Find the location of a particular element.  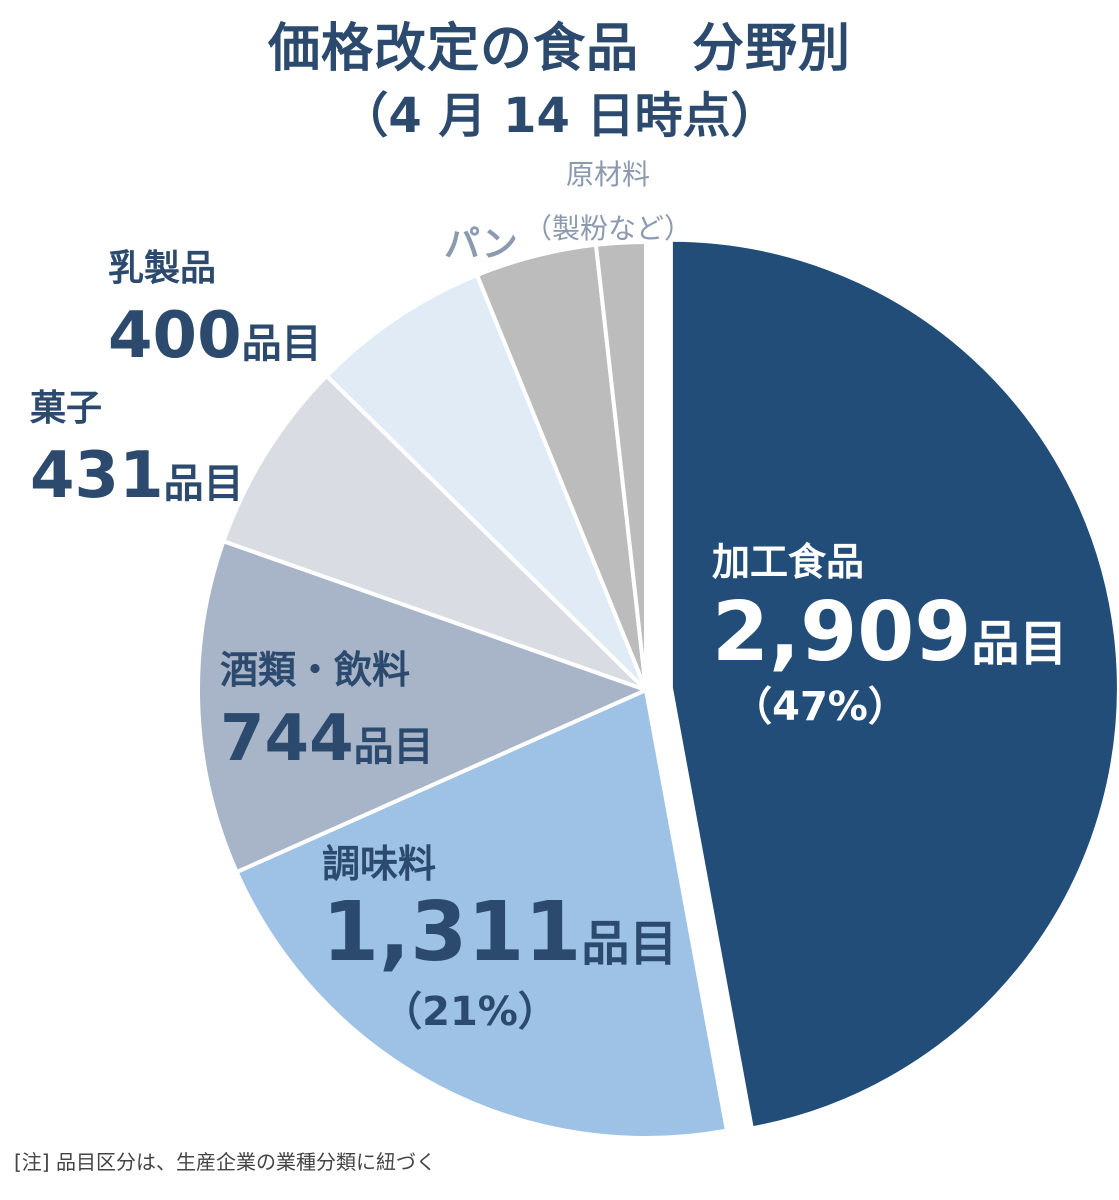

label-pct-0: （47%） is located at coordinates (820, 707).